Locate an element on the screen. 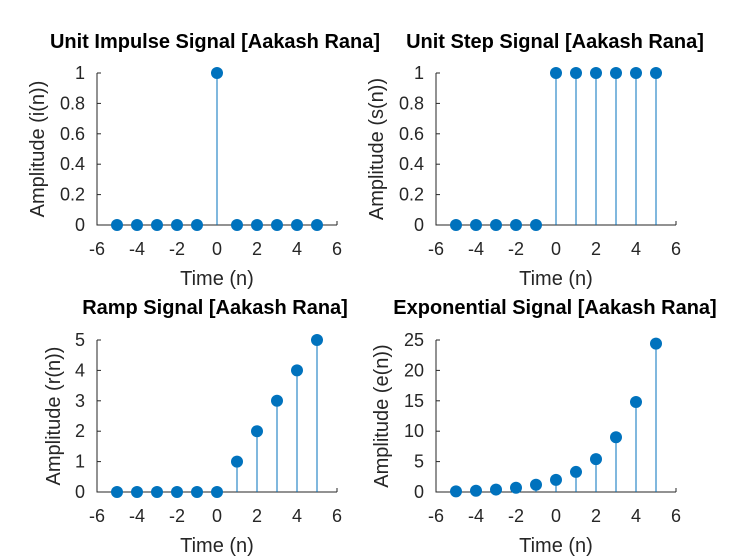  y-axis-label: Amplitude (i(n)) is located at coordinates (38, 149).